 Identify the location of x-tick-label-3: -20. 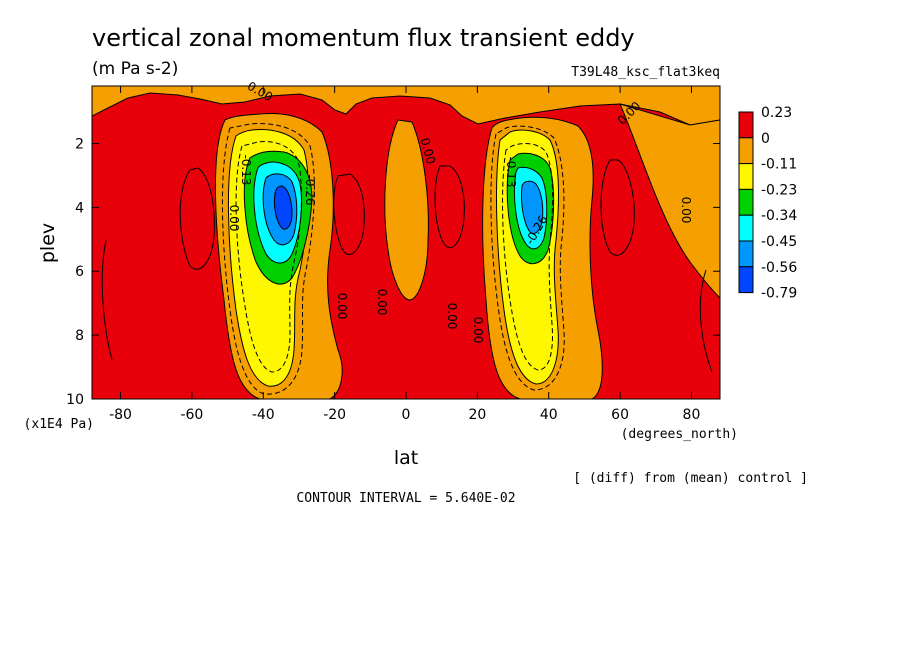
(334, 415).